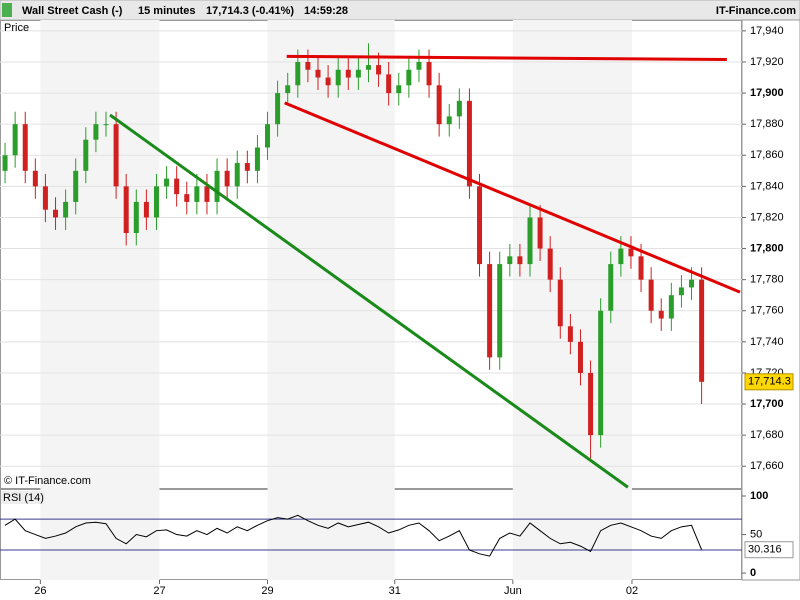 This screenshot has width=800, height=600. I want to click on y-tick-label: 17,860, so click(767, 155).